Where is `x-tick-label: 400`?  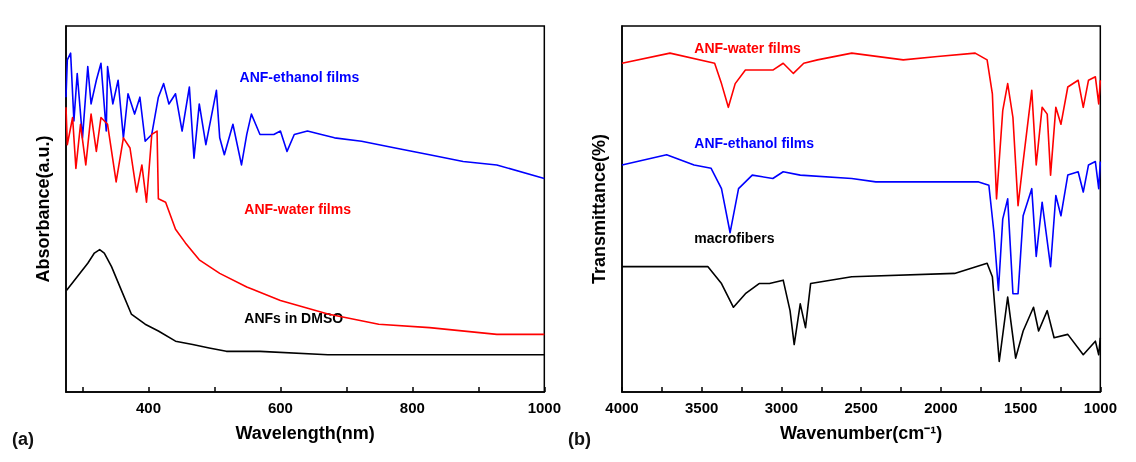 x-tick-label: 400 is located at coordinates (148, 407).